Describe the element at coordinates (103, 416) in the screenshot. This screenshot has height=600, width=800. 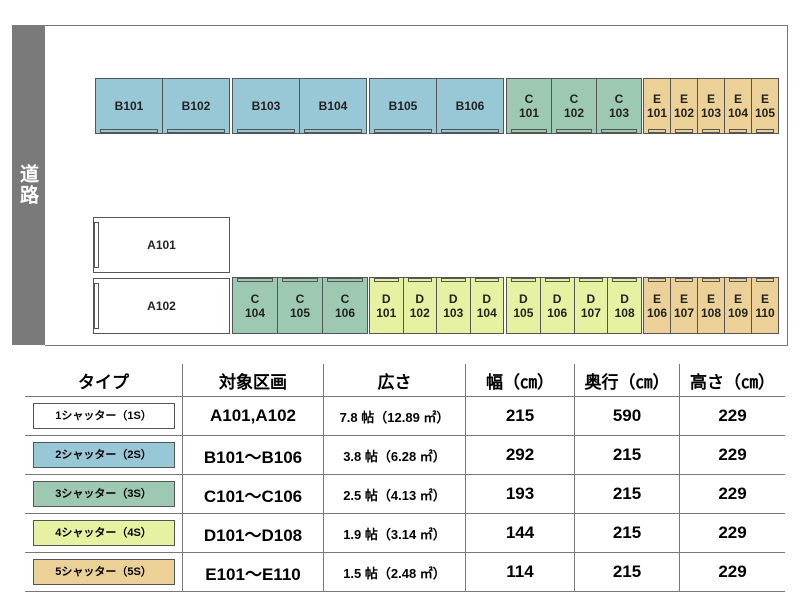
I see `type-badge: 1シャッター（1S）` at that location.